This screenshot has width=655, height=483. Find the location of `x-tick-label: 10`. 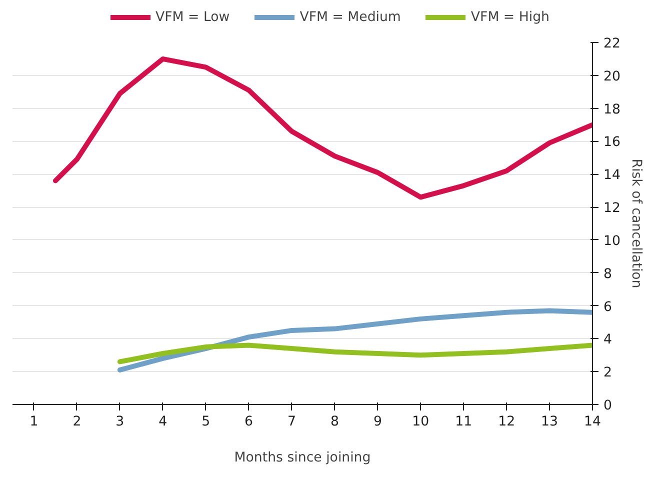

x-tick-label: 10 is located at coordinates (421, 422).